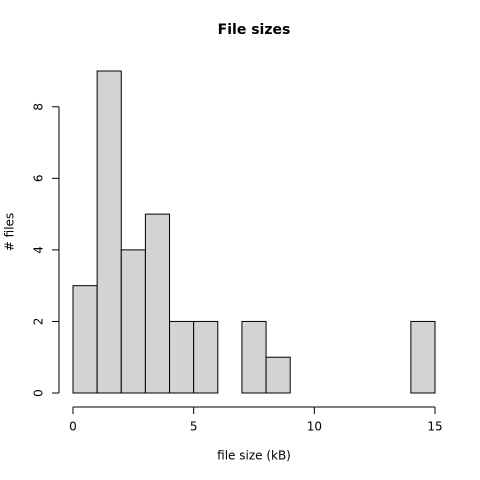 The height and width of the screenshot is (480, 480). Describe the element at coordinates (314, 427) in the screenshot. I see `x-tick-label: 10` at that location.